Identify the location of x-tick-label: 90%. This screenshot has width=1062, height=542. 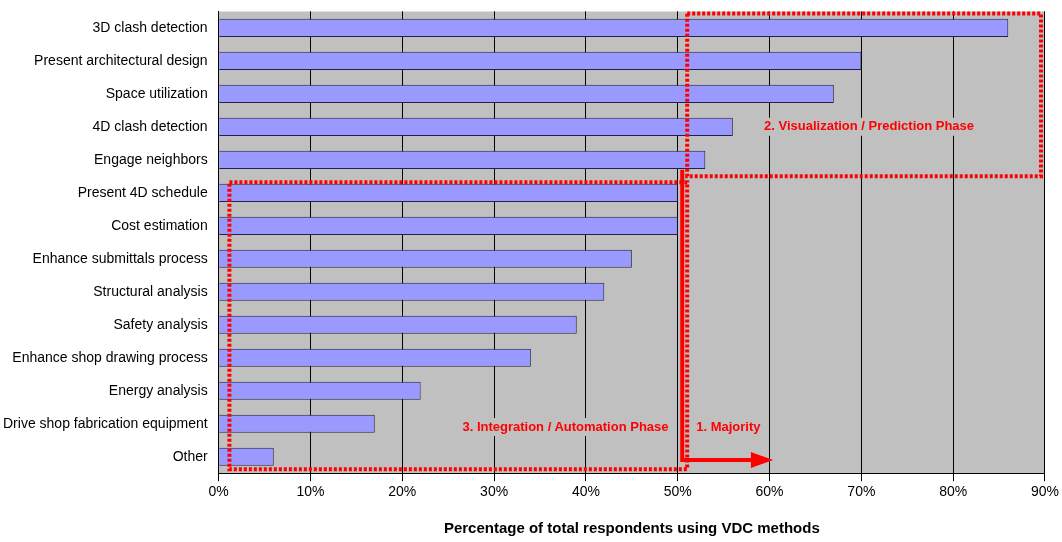
(1045, 491).